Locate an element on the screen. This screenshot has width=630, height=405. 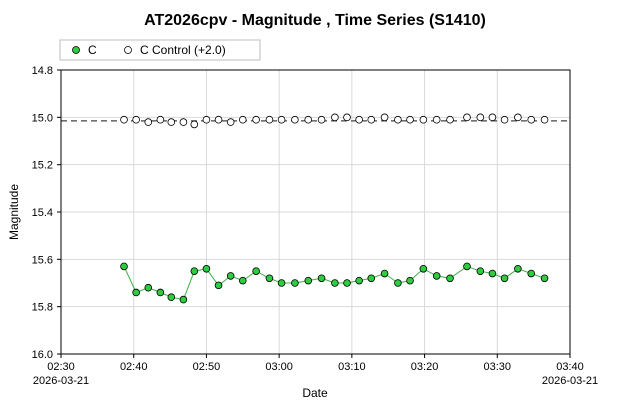
y-axis-ticks: 14.8 15.0 15.2 15.4 15.6 15.8 16.0 is located at coordinates (46, 213).